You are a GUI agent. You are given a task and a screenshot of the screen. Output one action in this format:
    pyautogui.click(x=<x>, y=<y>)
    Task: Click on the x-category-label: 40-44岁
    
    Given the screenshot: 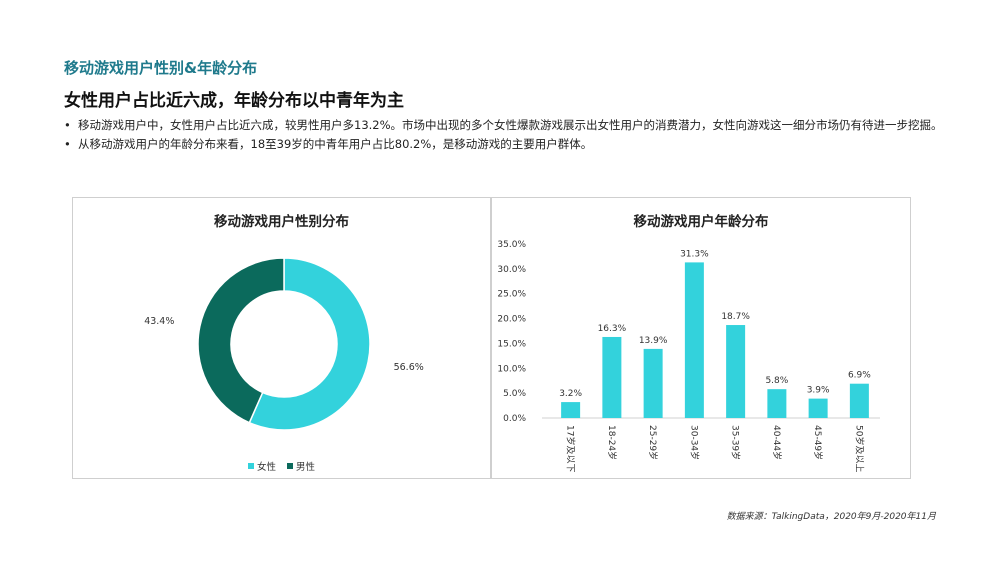 What is the action you would take?
    pyautogui.click(x=777, y=442)
    